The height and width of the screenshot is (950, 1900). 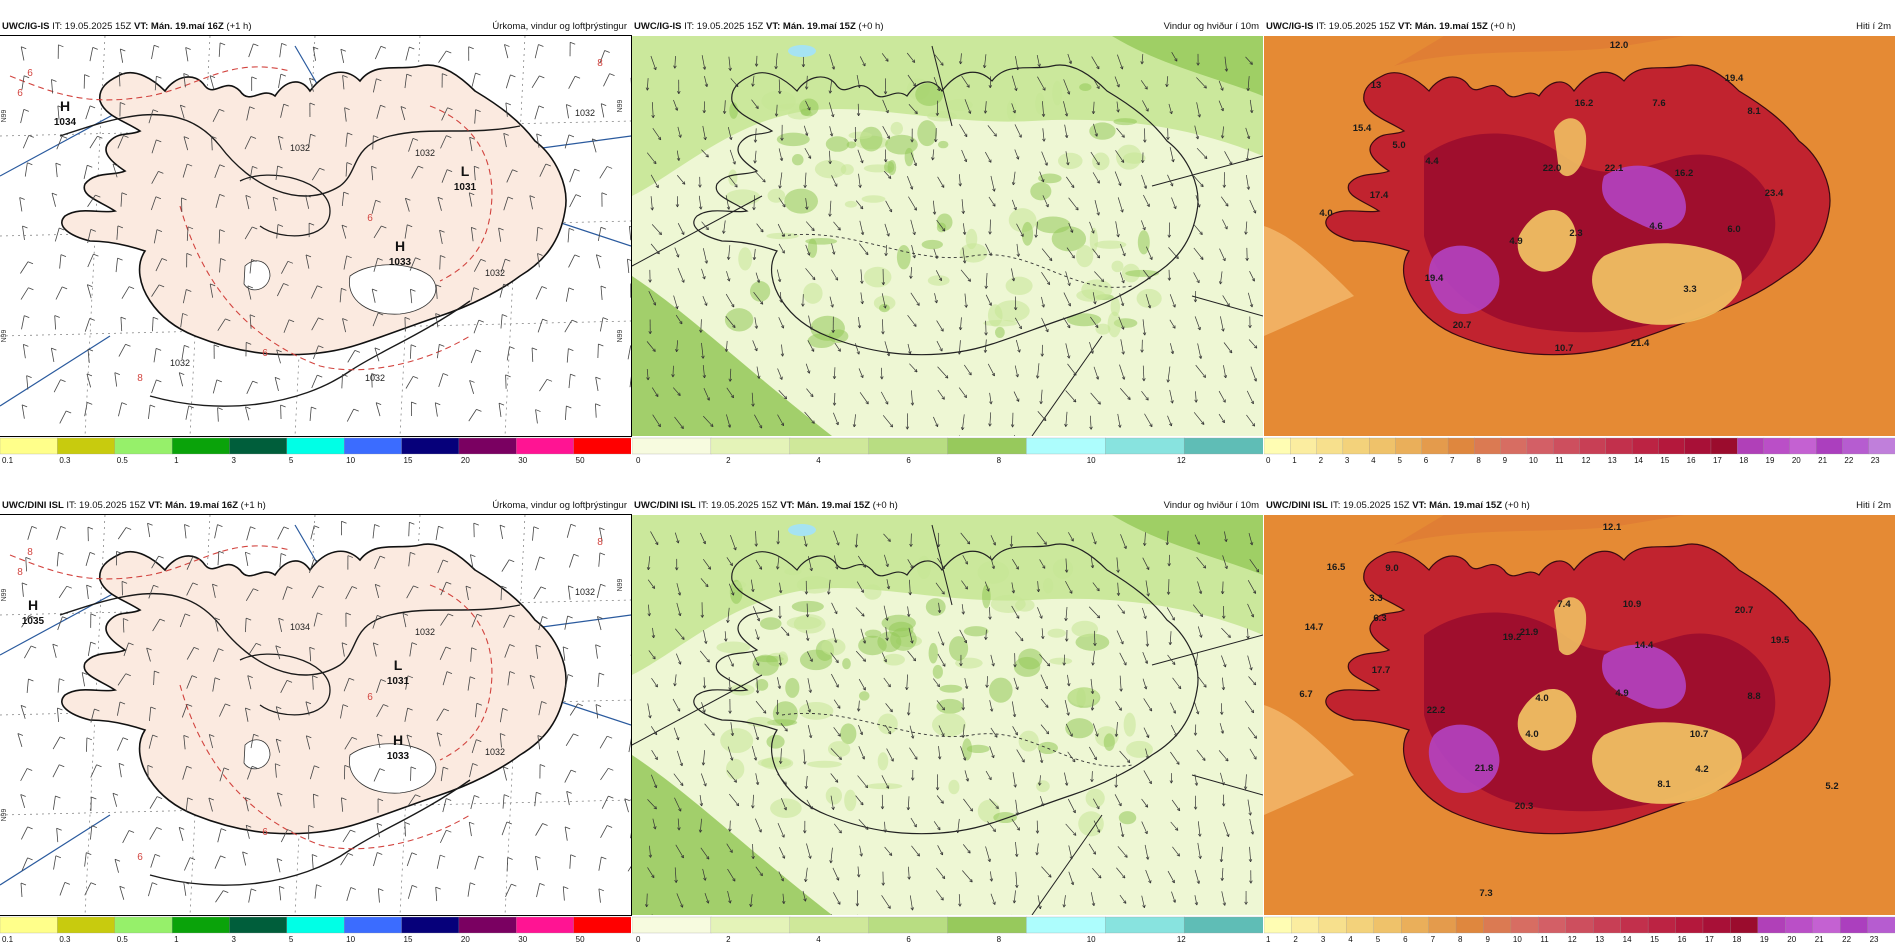 I want to click on colorbar-tick-label: 30, so click(x=522, y=939).